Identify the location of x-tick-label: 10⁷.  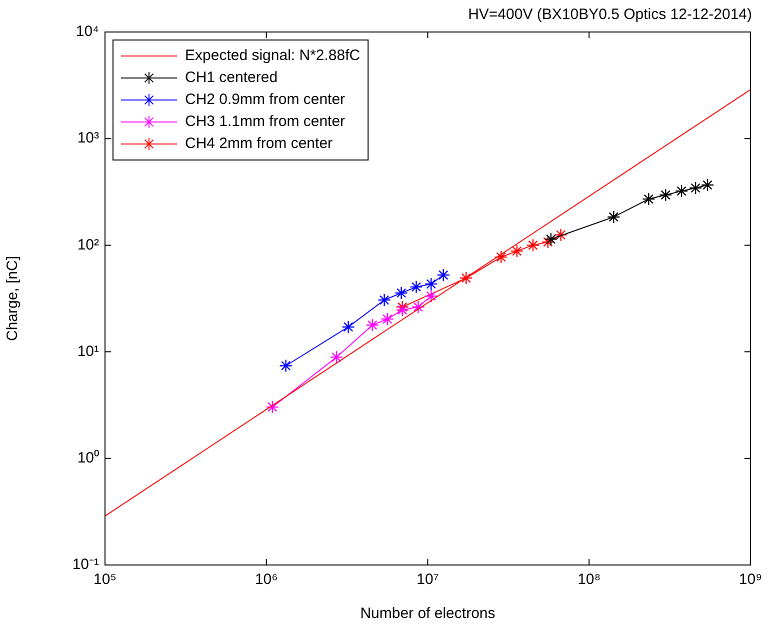
(427, 579).